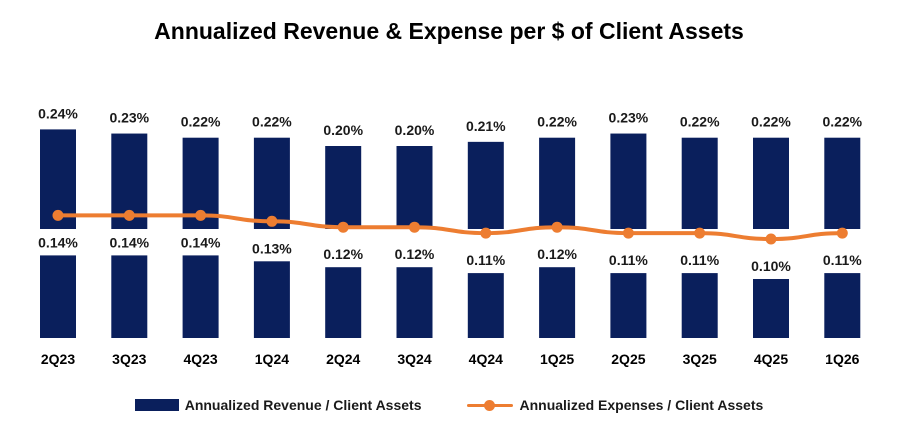  Describe the element at coordinates (58, 113) in the screenshot. I see `revenue-value-label: 0.24%` at that location.